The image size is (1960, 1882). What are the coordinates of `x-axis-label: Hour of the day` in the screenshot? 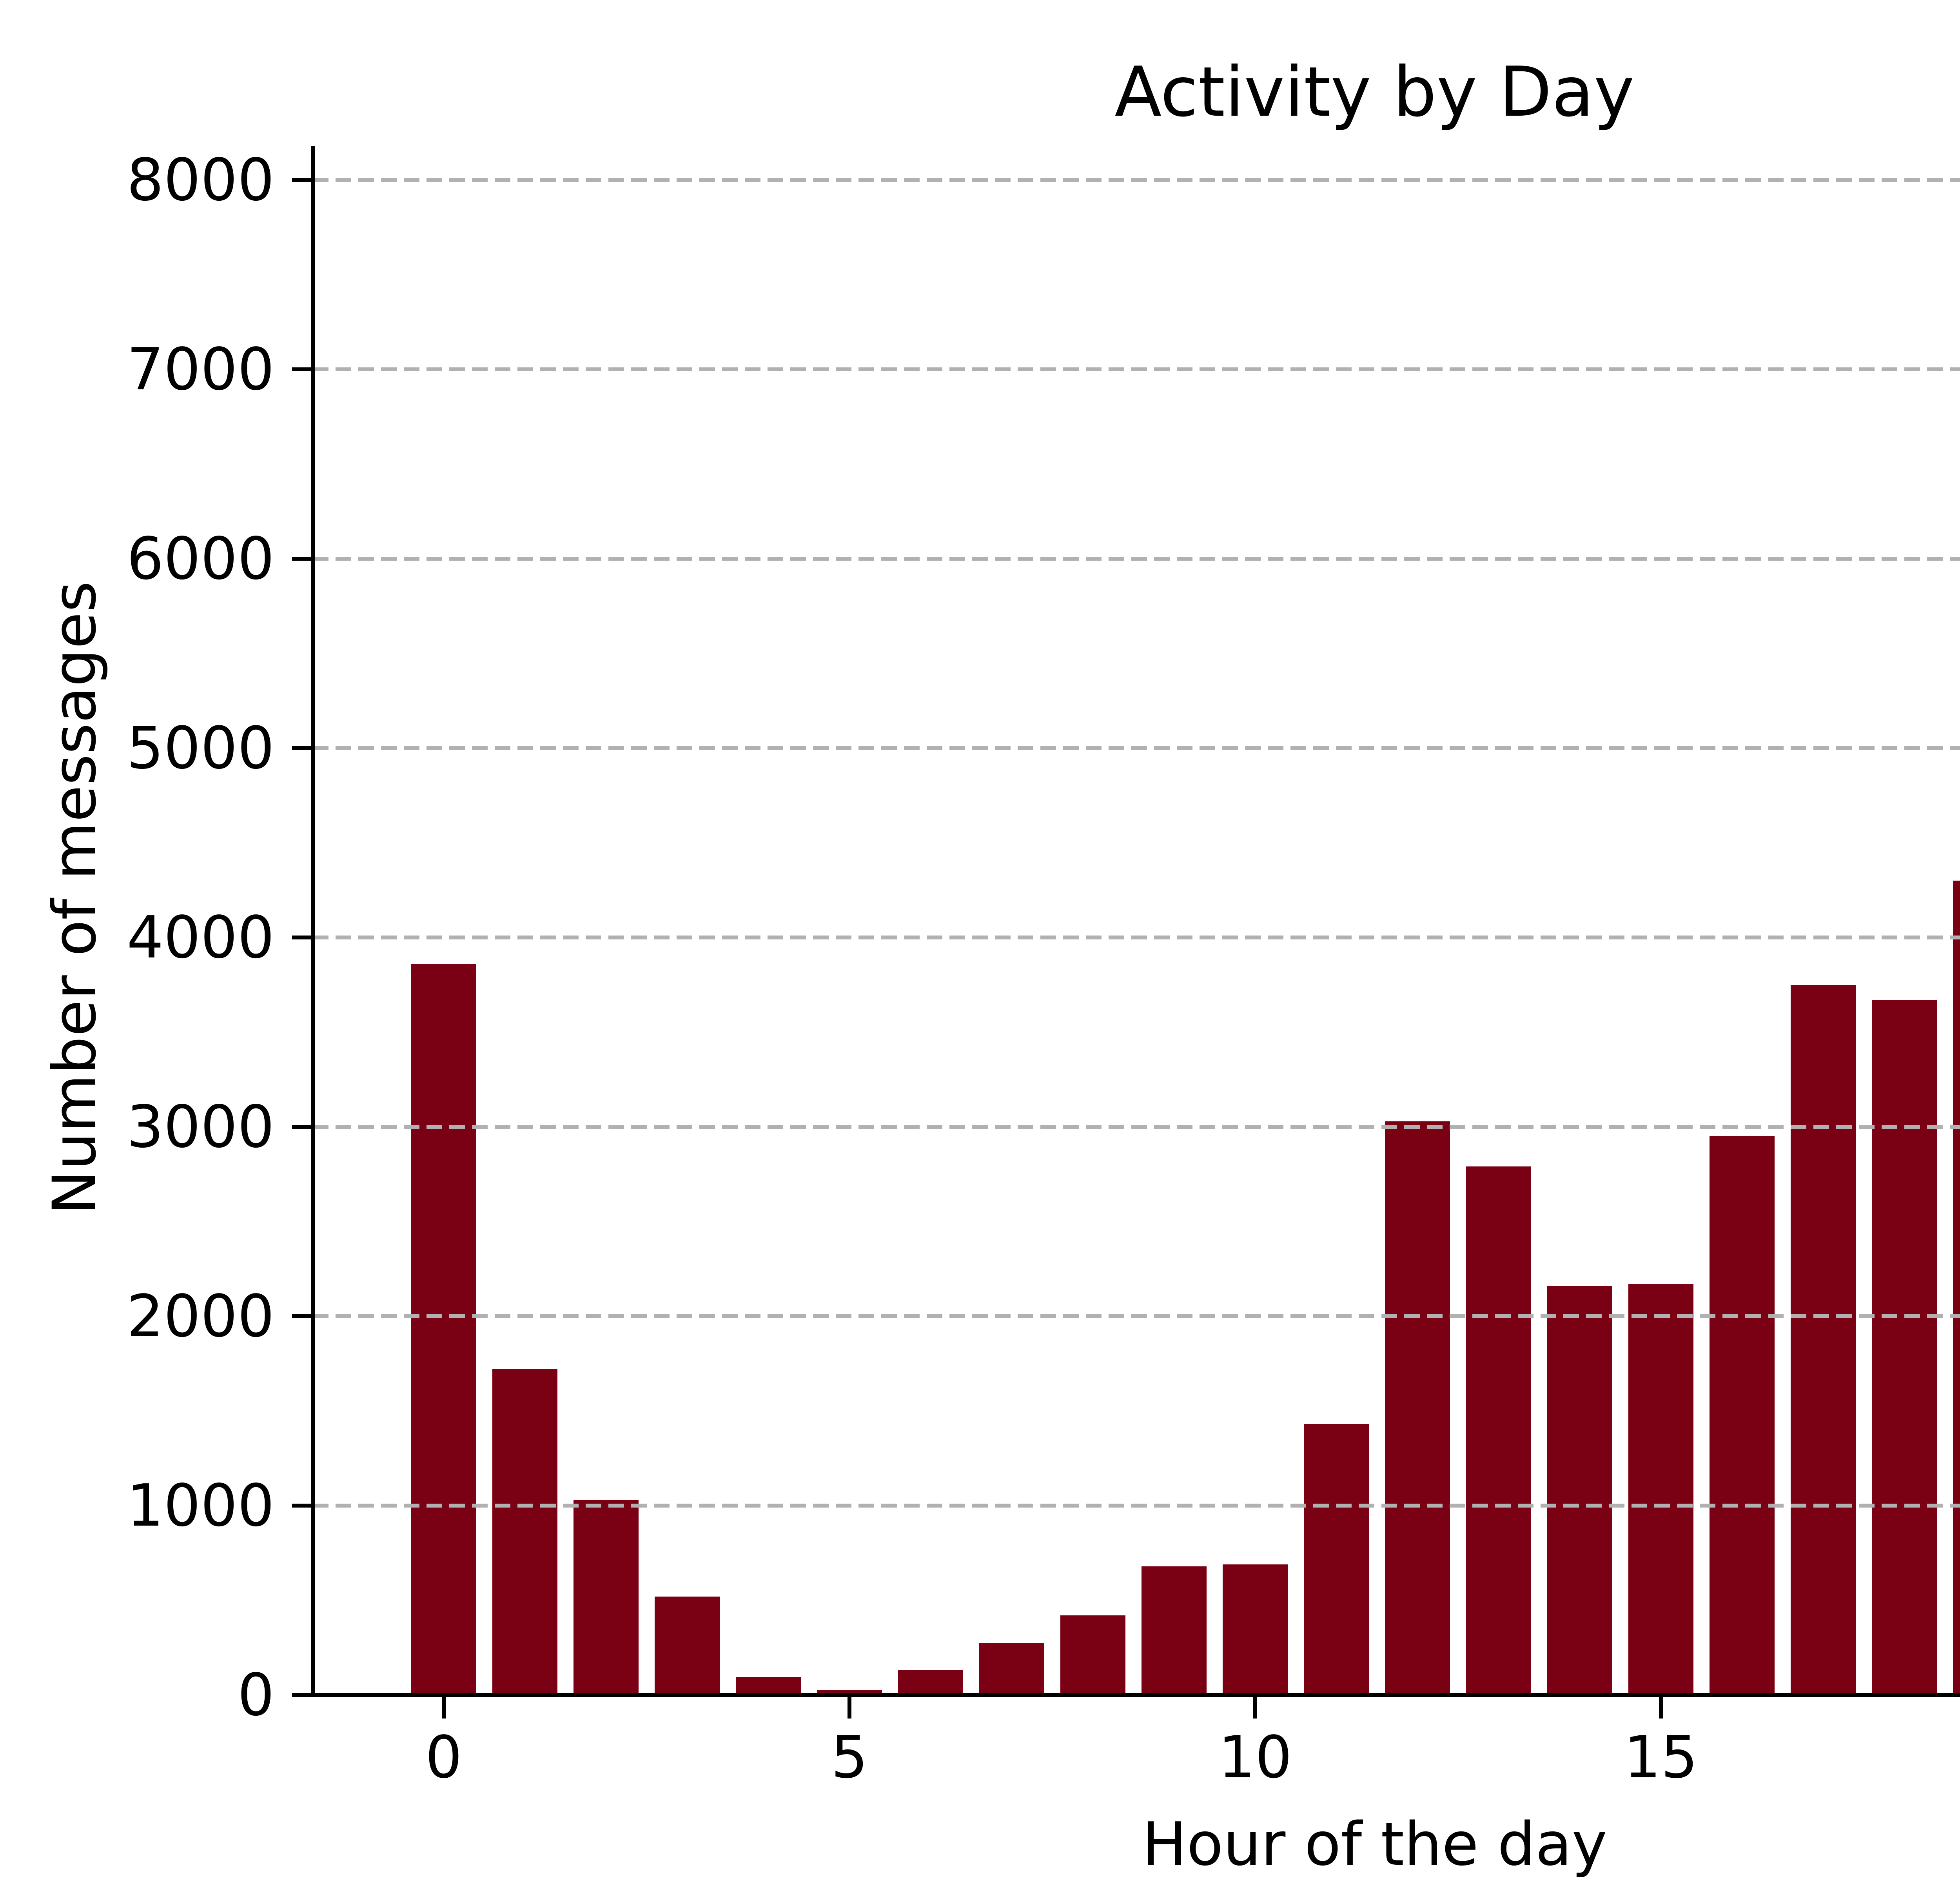 It's located at (1374, 1844).